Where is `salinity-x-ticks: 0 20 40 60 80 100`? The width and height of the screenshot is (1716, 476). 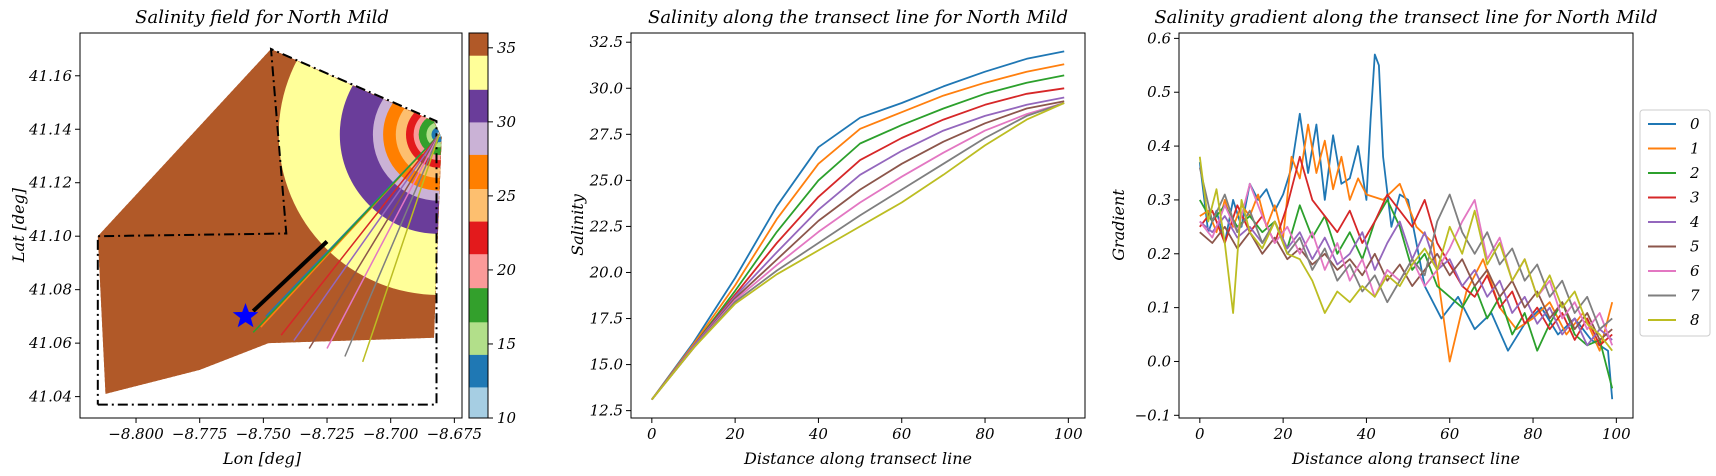 salinity-x-ticks: 0 20 40 60 80 100 is located at coordinates (865, 430).